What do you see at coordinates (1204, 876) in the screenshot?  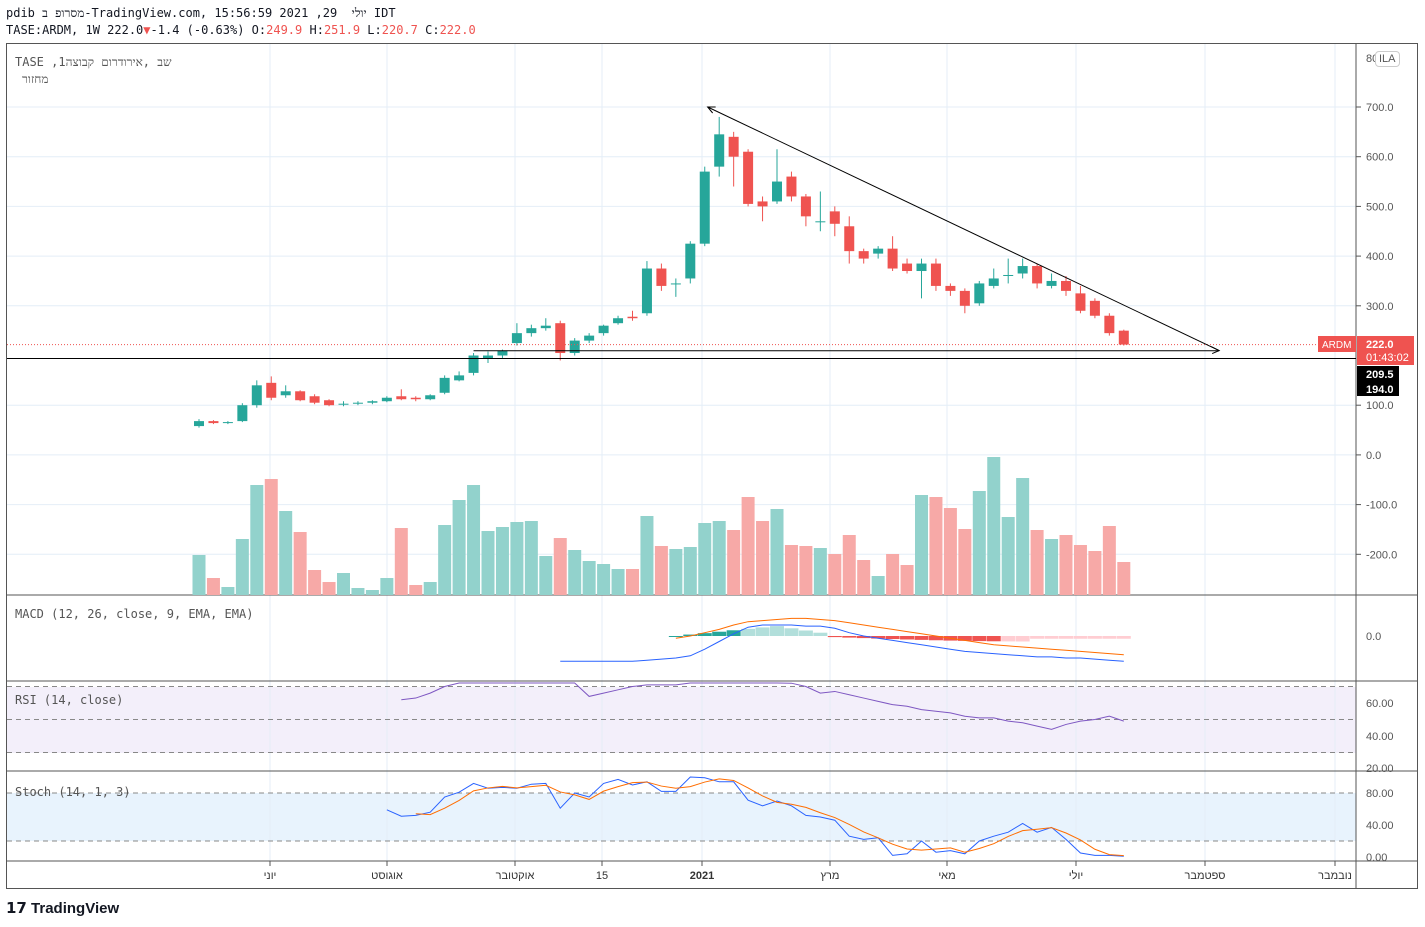 I see `time-axis-label: ספטמבר` at bounding box center [1204, 876].